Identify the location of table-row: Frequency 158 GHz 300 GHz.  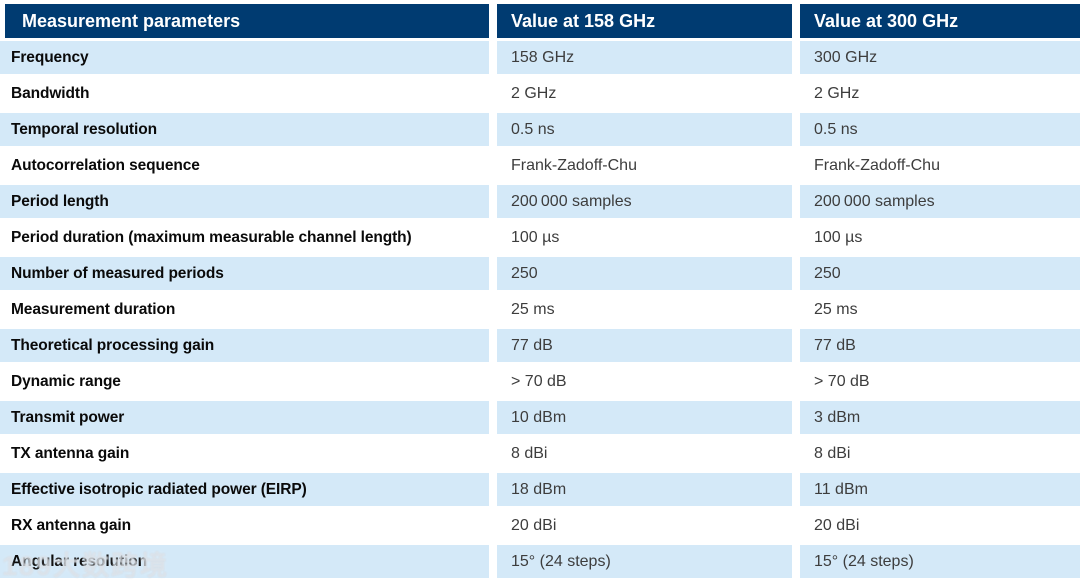
(540, 59).